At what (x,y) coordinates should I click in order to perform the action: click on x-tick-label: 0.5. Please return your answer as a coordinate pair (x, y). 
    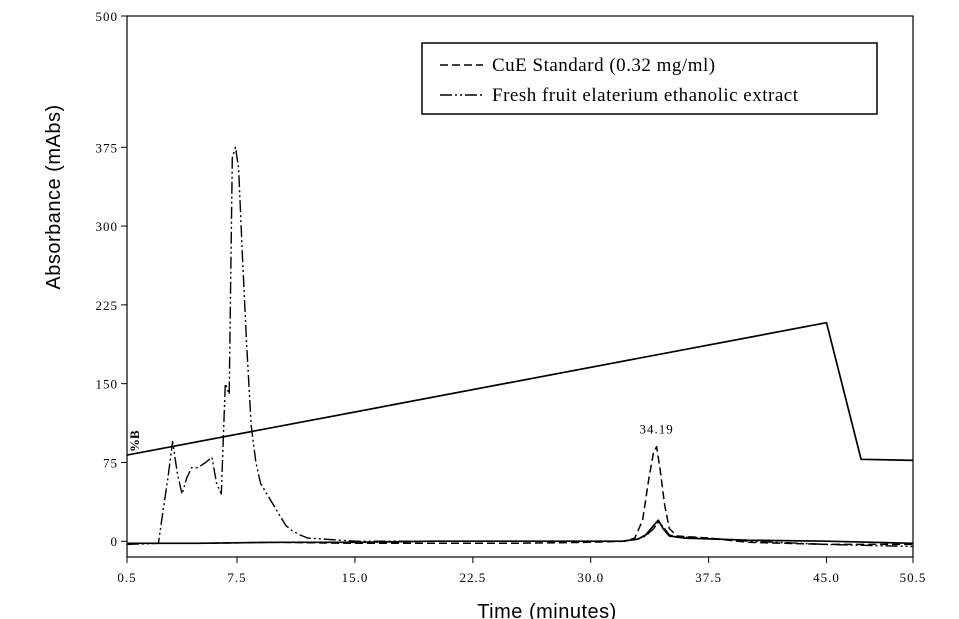
    Looking at the image, I should click on (126, 577).